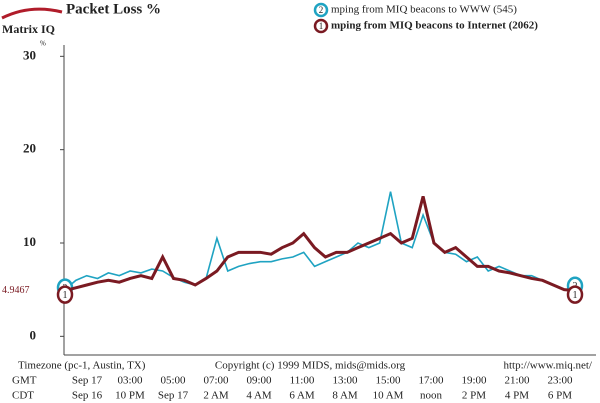  I want to click on x-tick-label: 19:00, so click(474, 381).